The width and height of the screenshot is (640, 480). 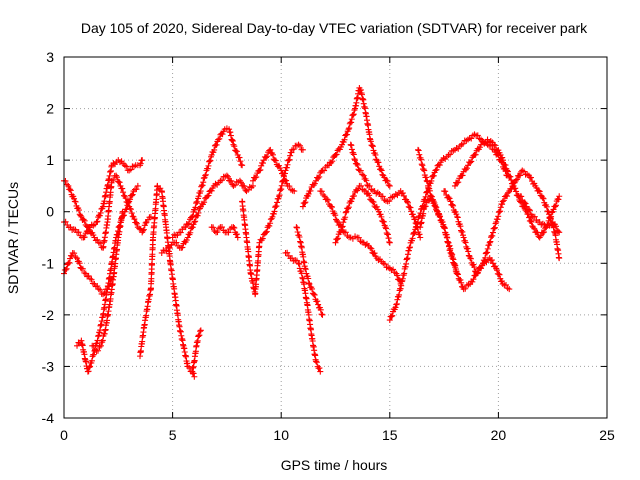 What do you see at coordinates (499, 435) in the screenshot?
I see `x-tick-label: 20` at bounding box center [499, 435].